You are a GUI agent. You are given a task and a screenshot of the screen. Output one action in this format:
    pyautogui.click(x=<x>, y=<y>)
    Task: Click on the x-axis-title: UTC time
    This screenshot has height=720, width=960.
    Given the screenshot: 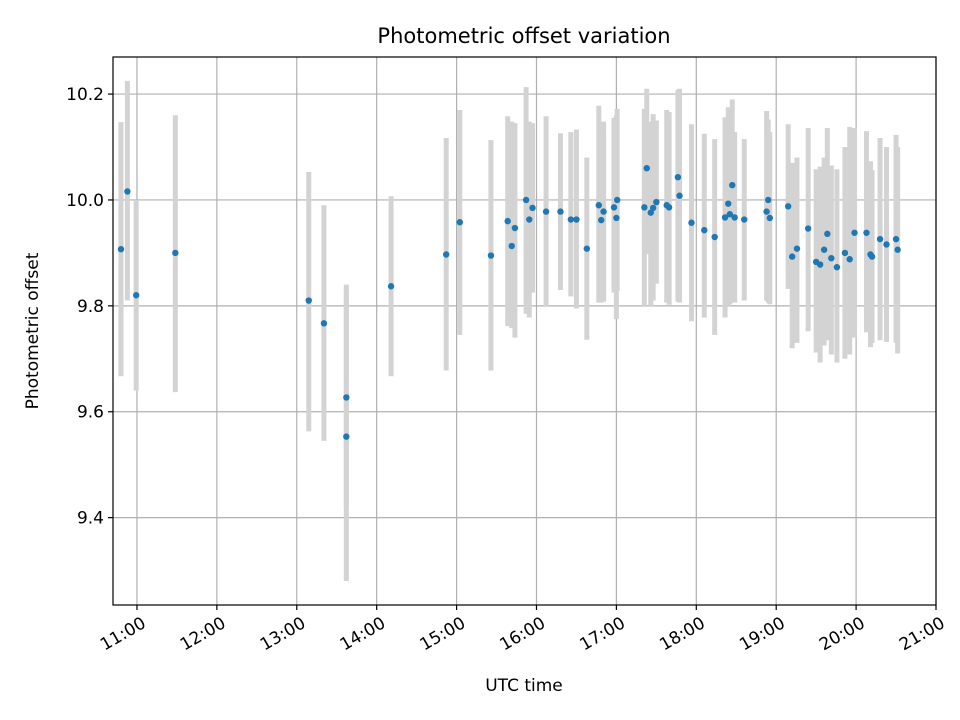 What is the action you would take?
    pyautogui.click(x=524, y=686)
    